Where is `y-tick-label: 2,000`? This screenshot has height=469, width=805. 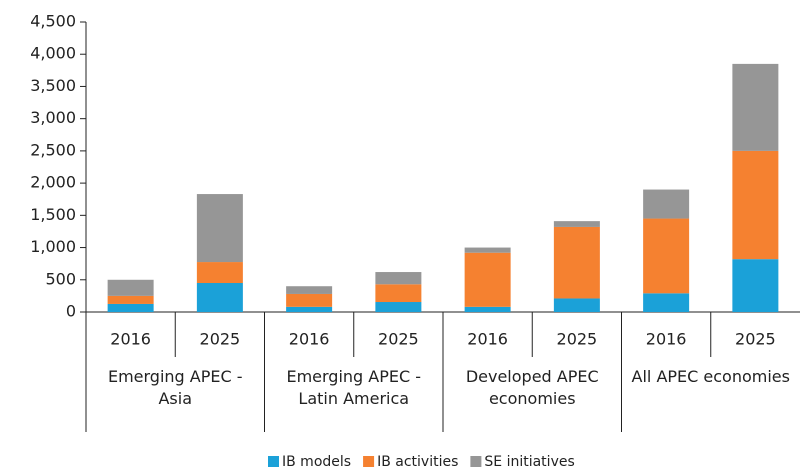 y-tick-label: 2,000 is located at coordinates (53, 182).